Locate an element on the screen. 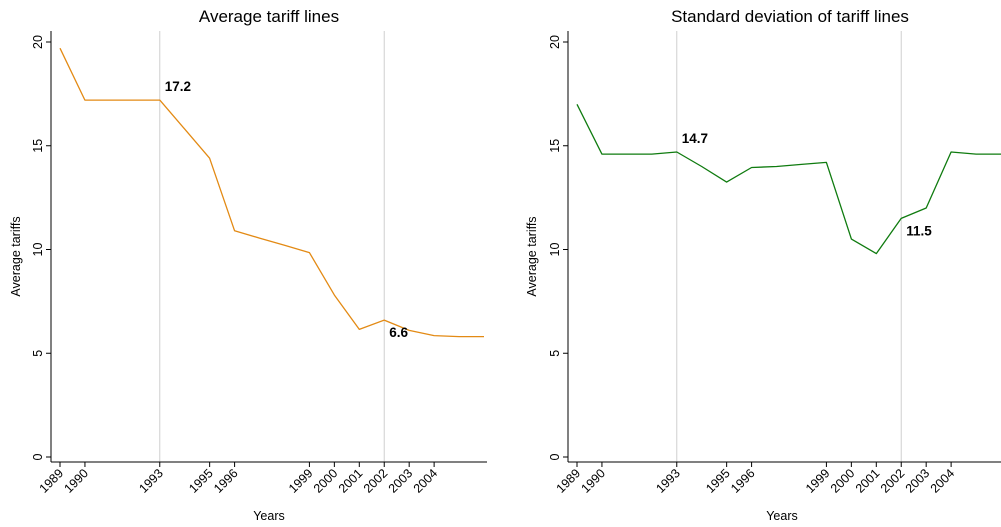  chart-title: Average tariff lines is located at coordinates (269, 16).